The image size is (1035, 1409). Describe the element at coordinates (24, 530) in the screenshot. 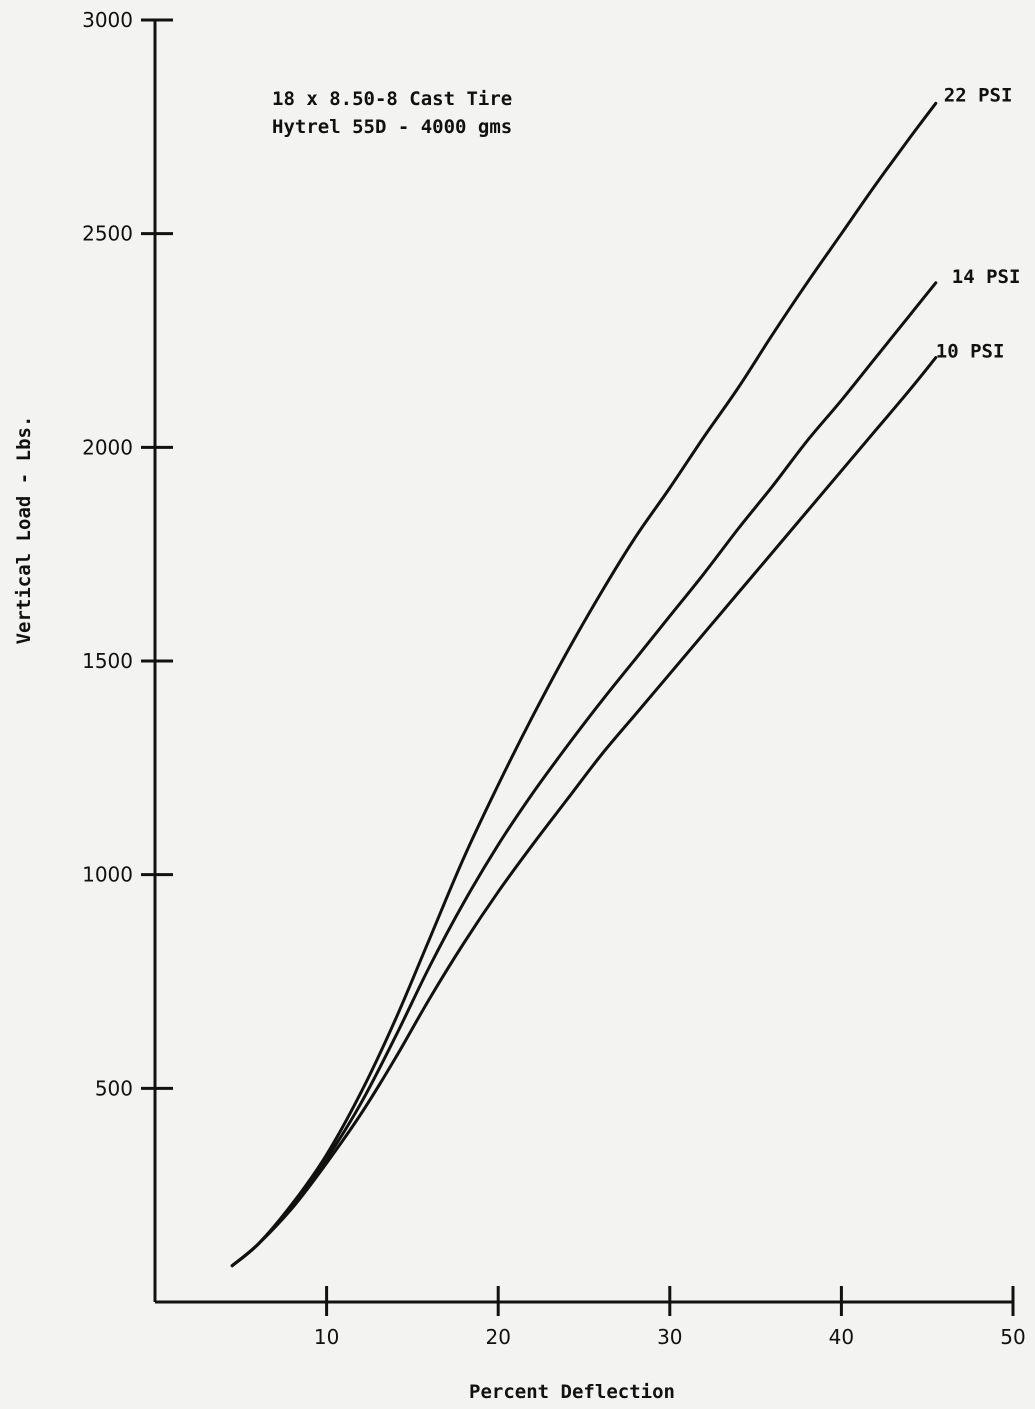

I see `y-axis-title: Vertical Load - Lbs.` at that location.